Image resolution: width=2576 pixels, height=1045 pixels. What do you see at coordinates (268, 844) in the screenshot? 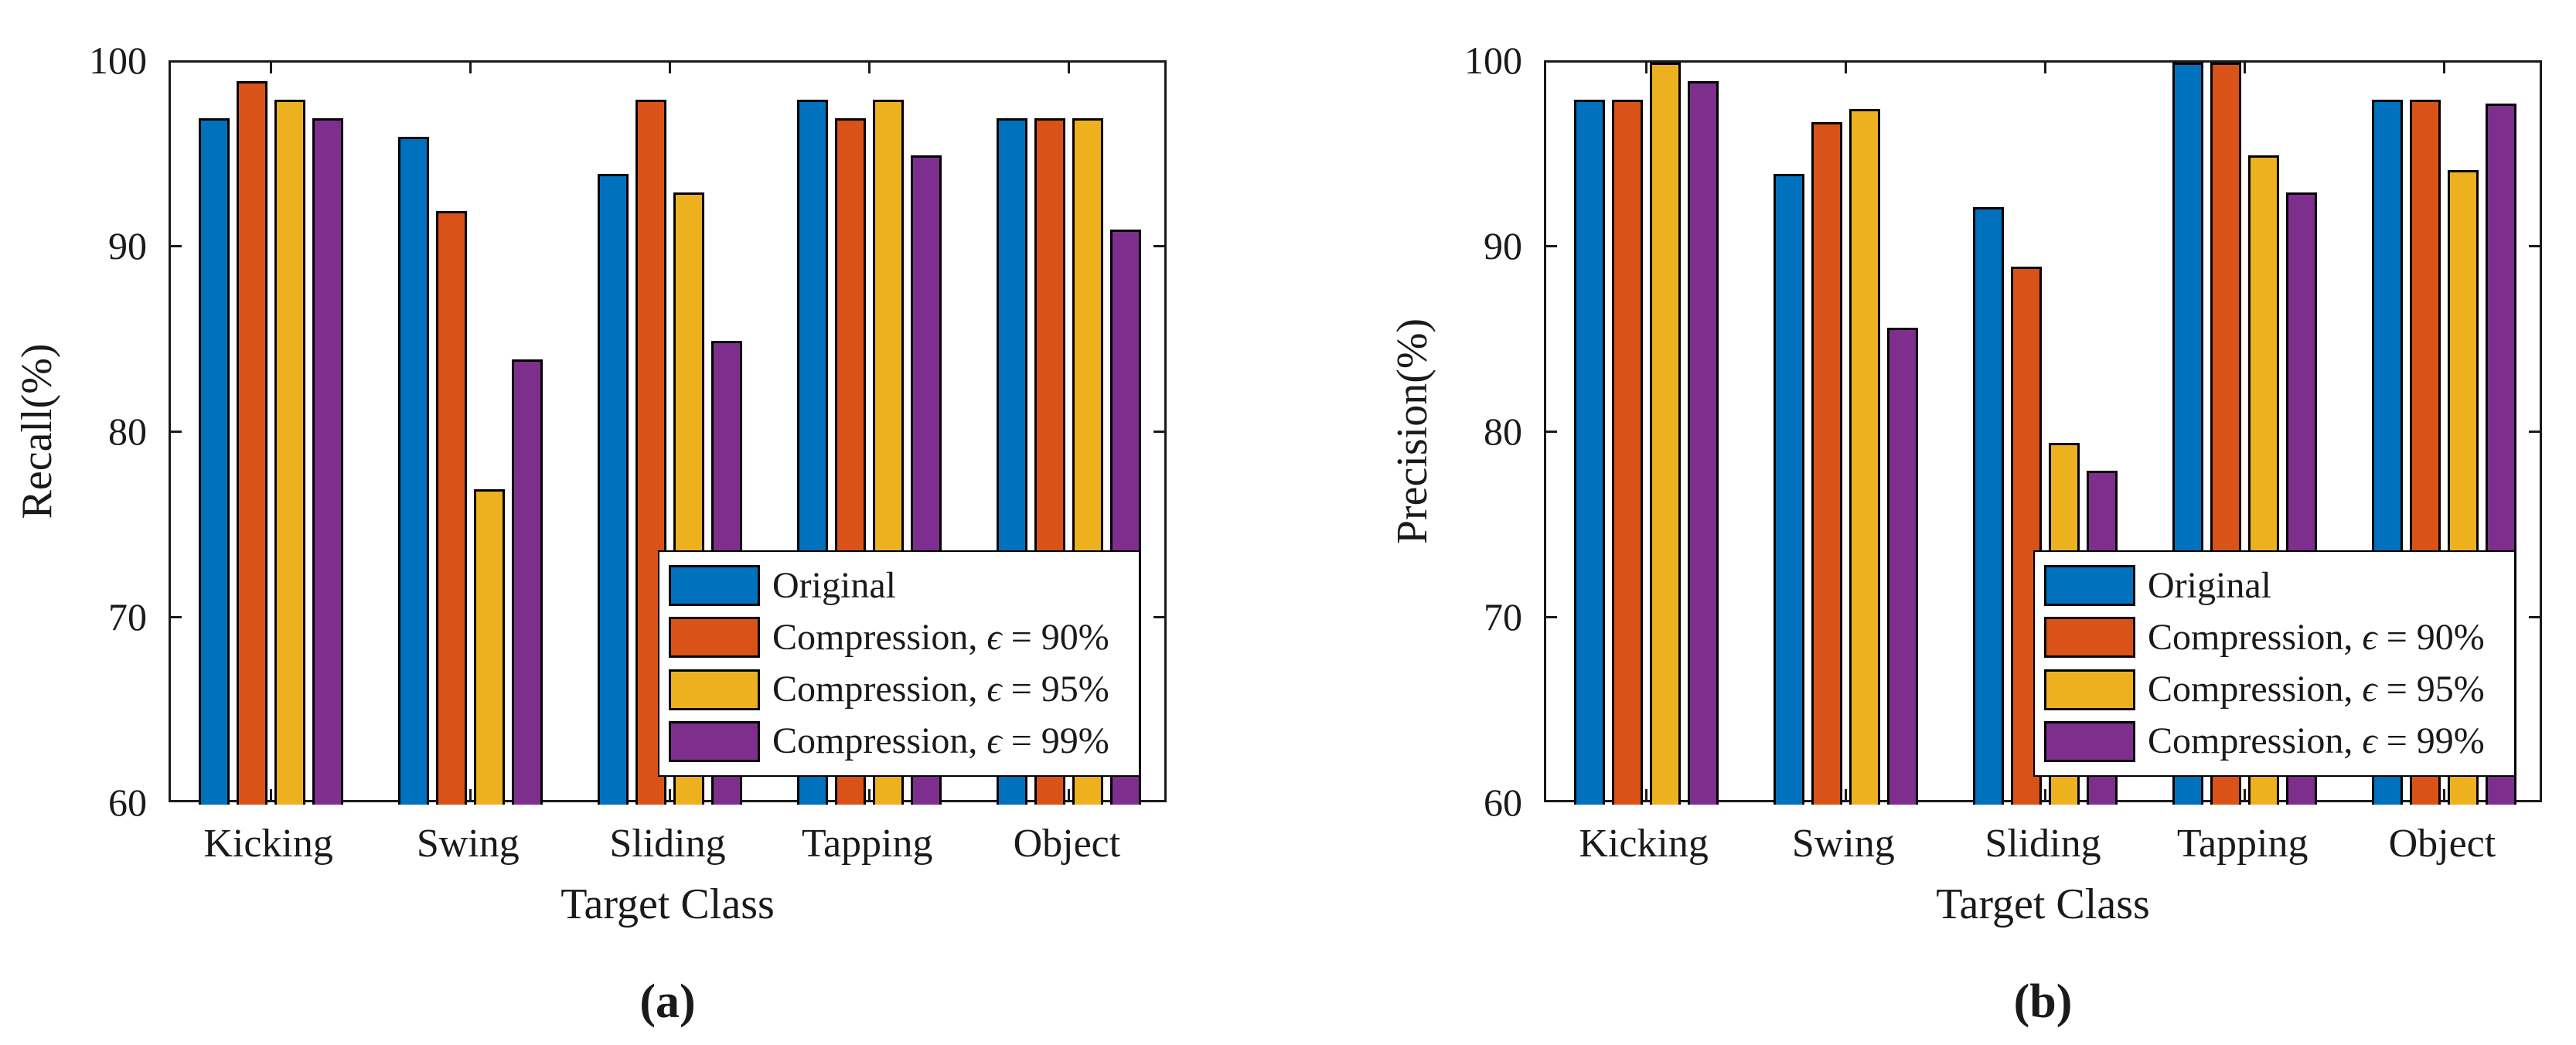
I see `category-label: Kicking` at bounding box center [268, 844].